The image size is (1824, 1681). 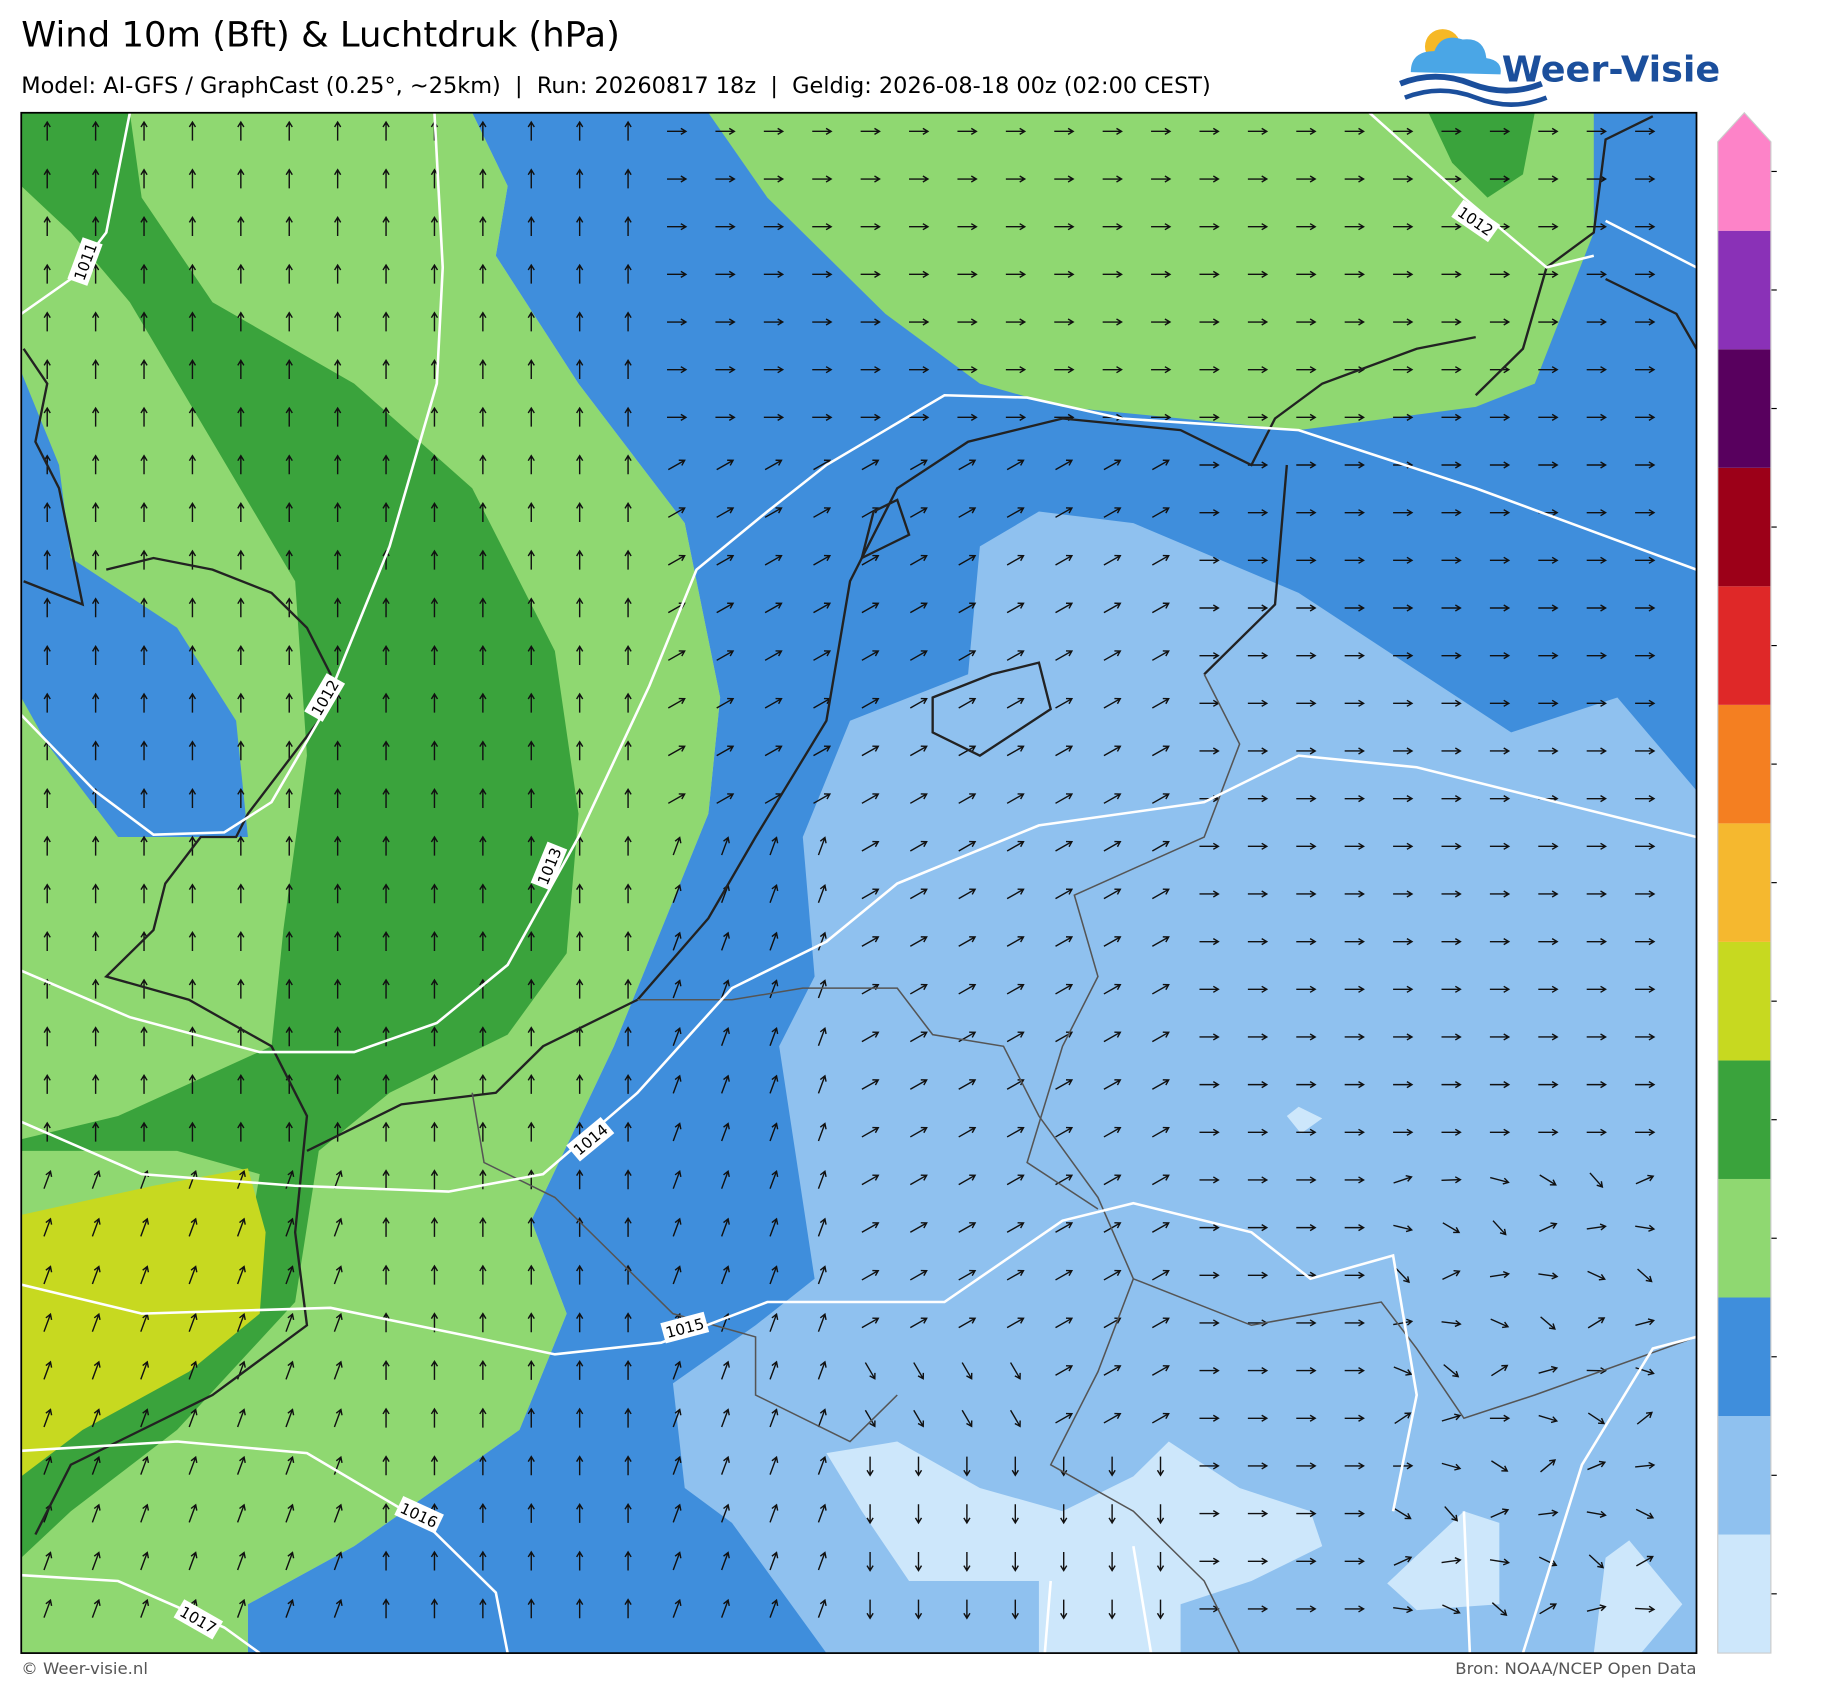 I want to click on isobar-label-box, so click(x=685, y=1327).